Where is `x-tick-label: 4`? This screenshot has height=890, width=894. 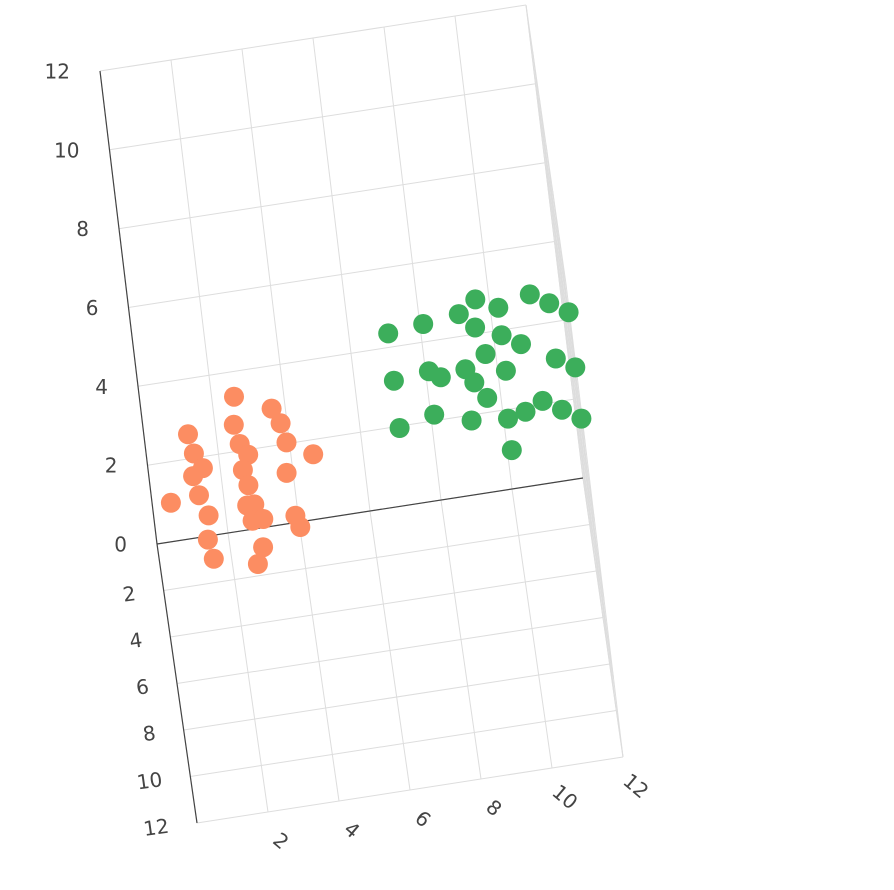 x-tick-label: 4 is located at coordinates (351, 830).